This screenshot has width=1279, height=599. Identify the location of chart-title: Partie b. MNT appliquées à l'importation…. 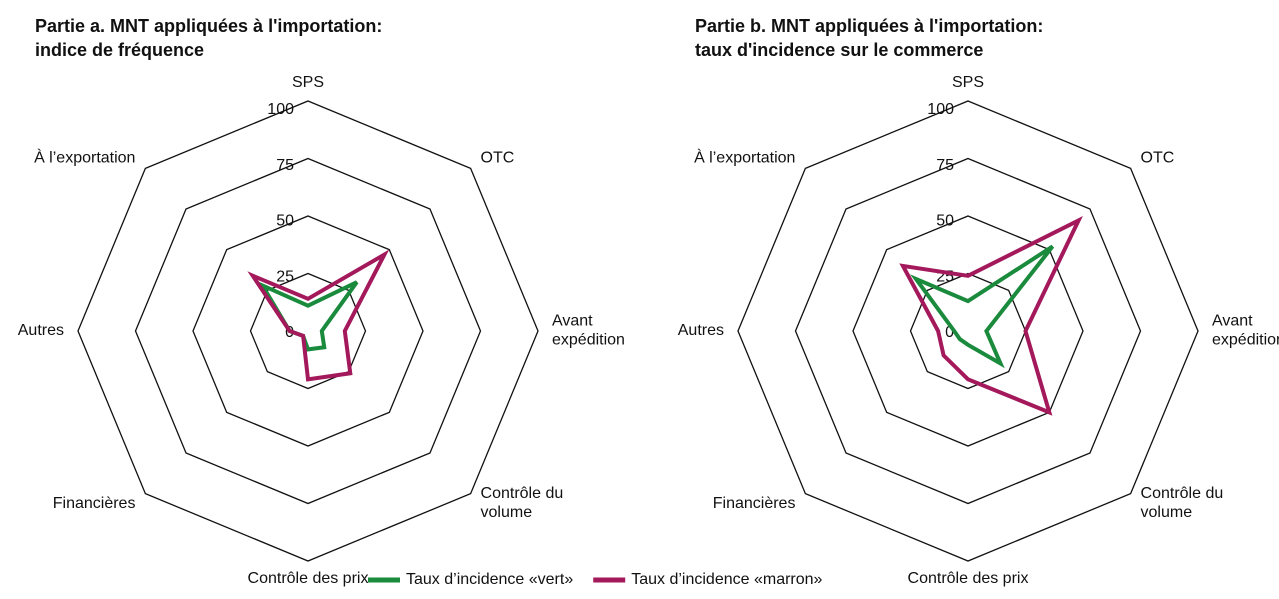
(869, 26).